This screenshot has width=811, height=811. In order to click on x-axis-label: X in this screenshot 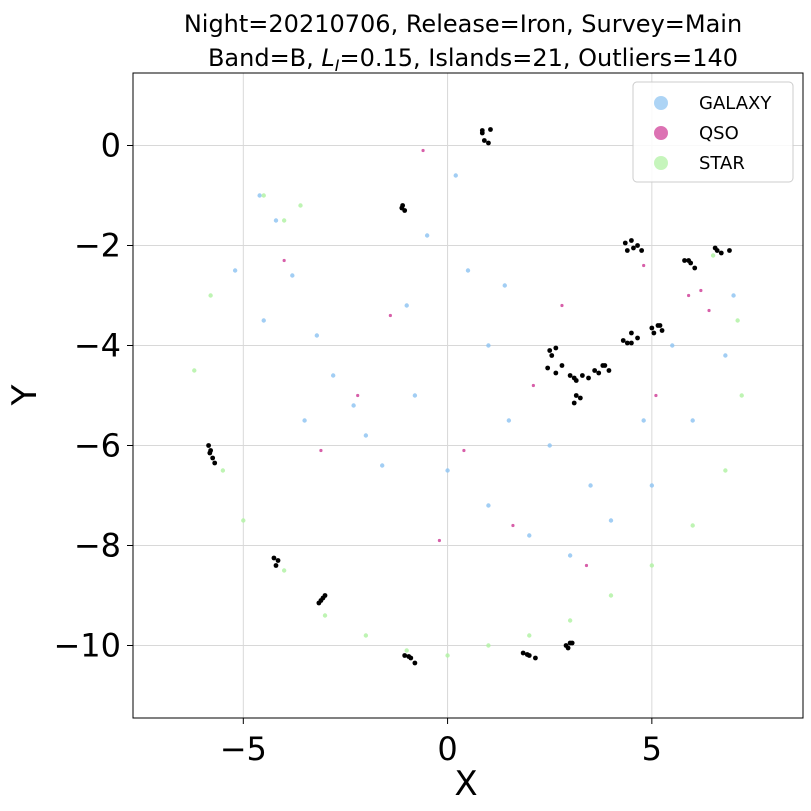, I will do `click(465, 784)`.